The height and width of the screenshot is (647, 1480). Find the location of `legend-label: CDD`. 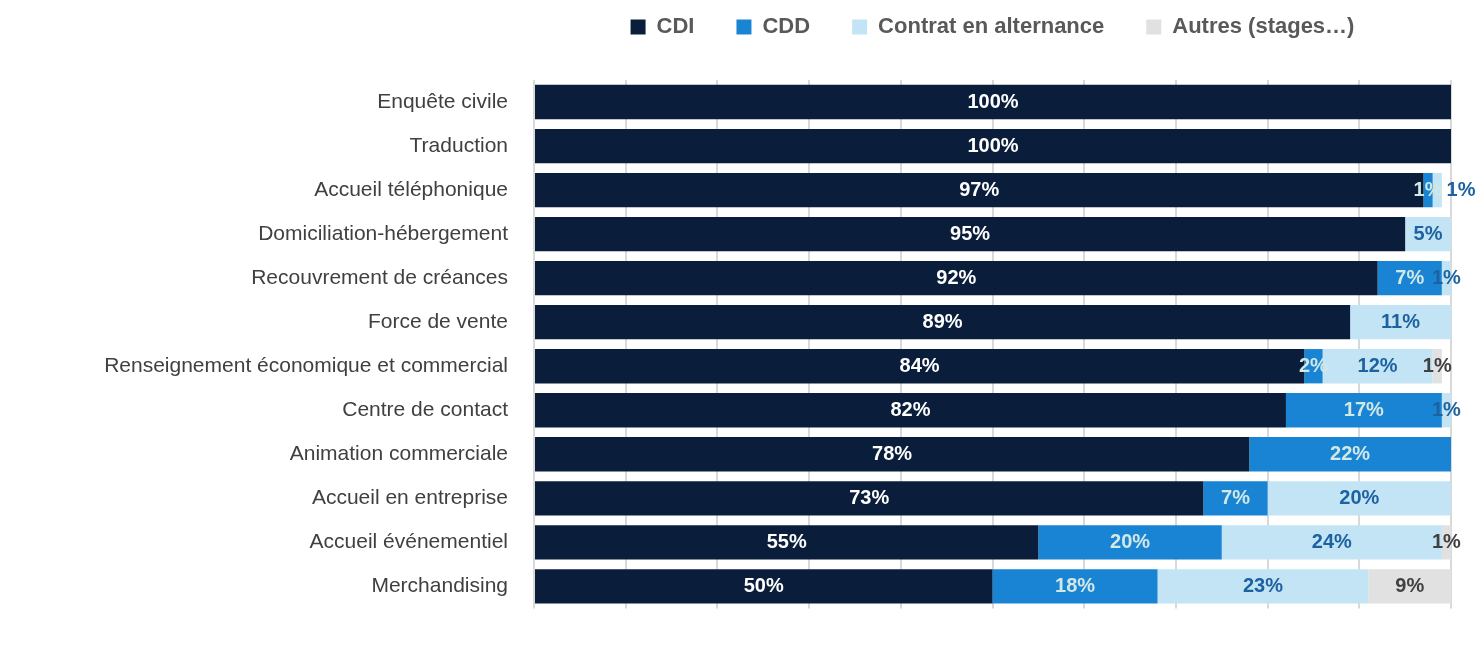

legend-label: CDD is located at coordinates (786, 26).